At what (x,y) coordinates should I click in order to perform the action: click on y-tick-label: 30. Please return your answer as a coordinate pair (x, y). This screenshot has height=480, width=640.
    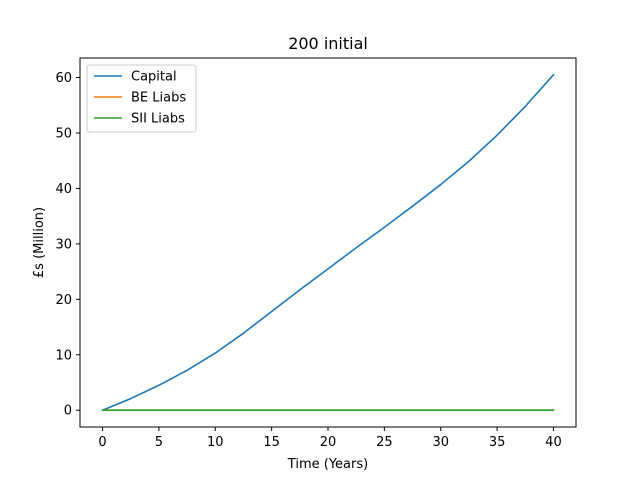
    Looking at the image, I should click on (63, 244).